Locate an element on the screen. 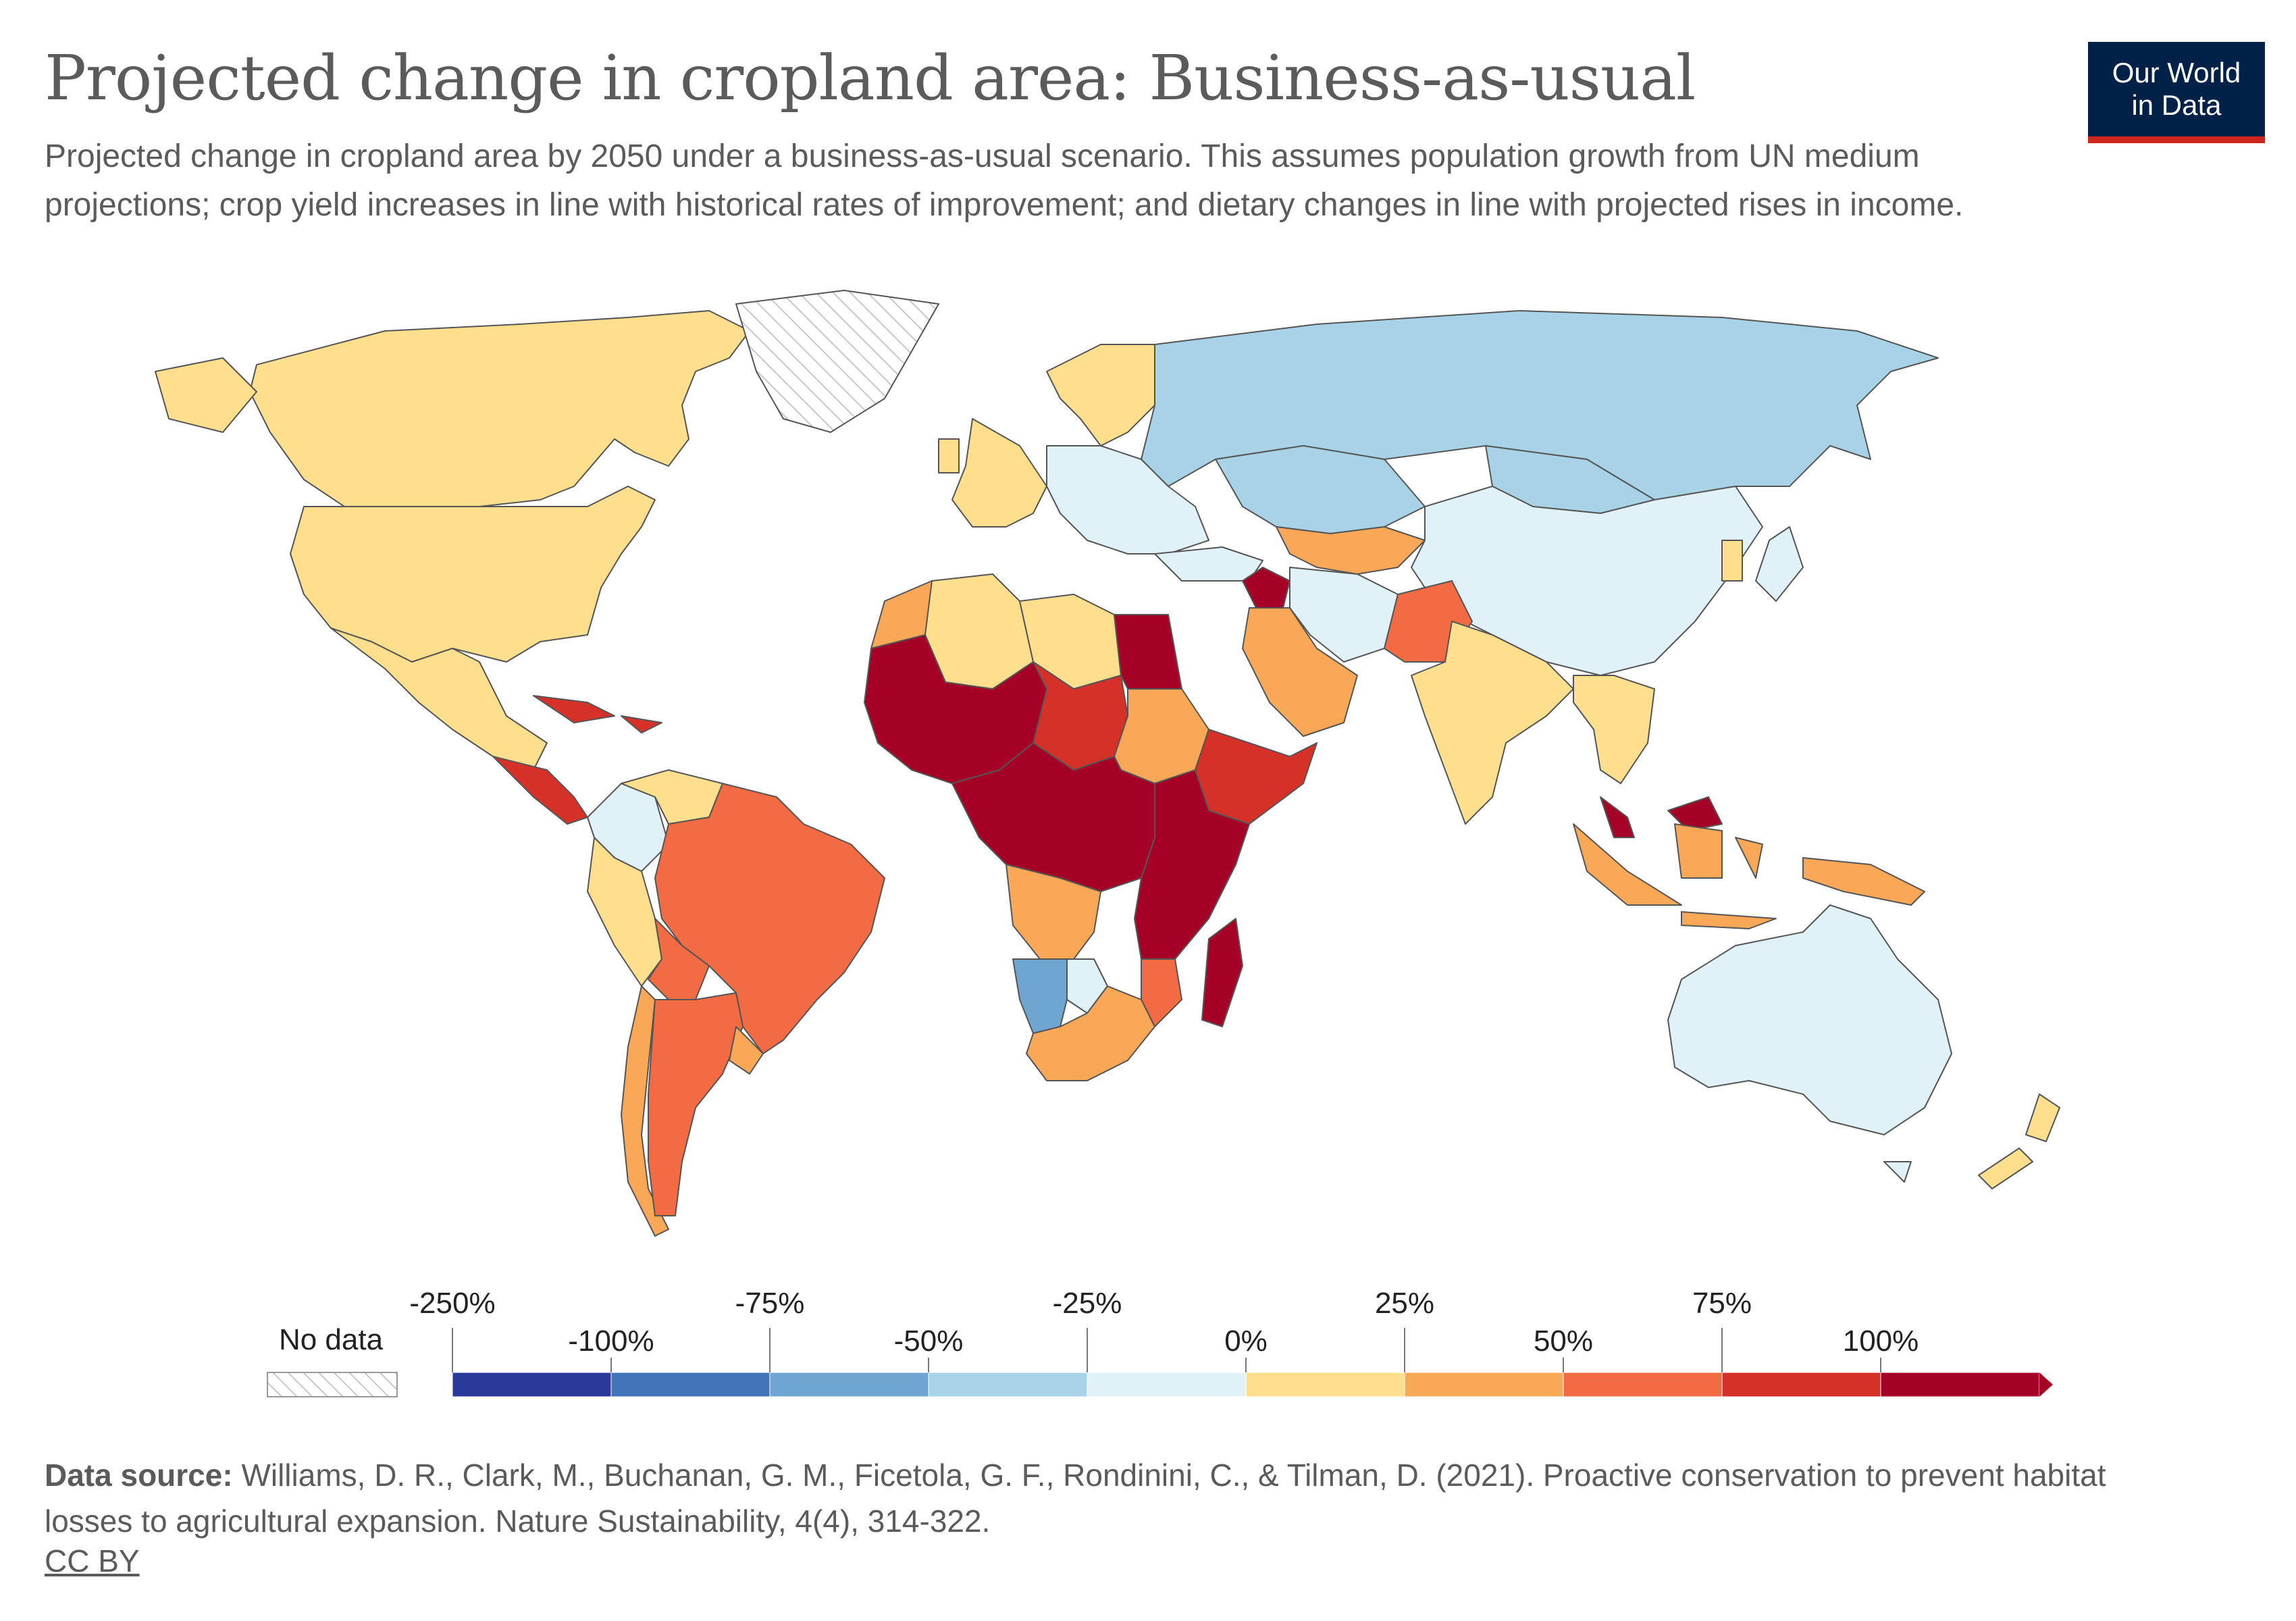  logo-line-2: in Data is located at coordinates (2176, 105).